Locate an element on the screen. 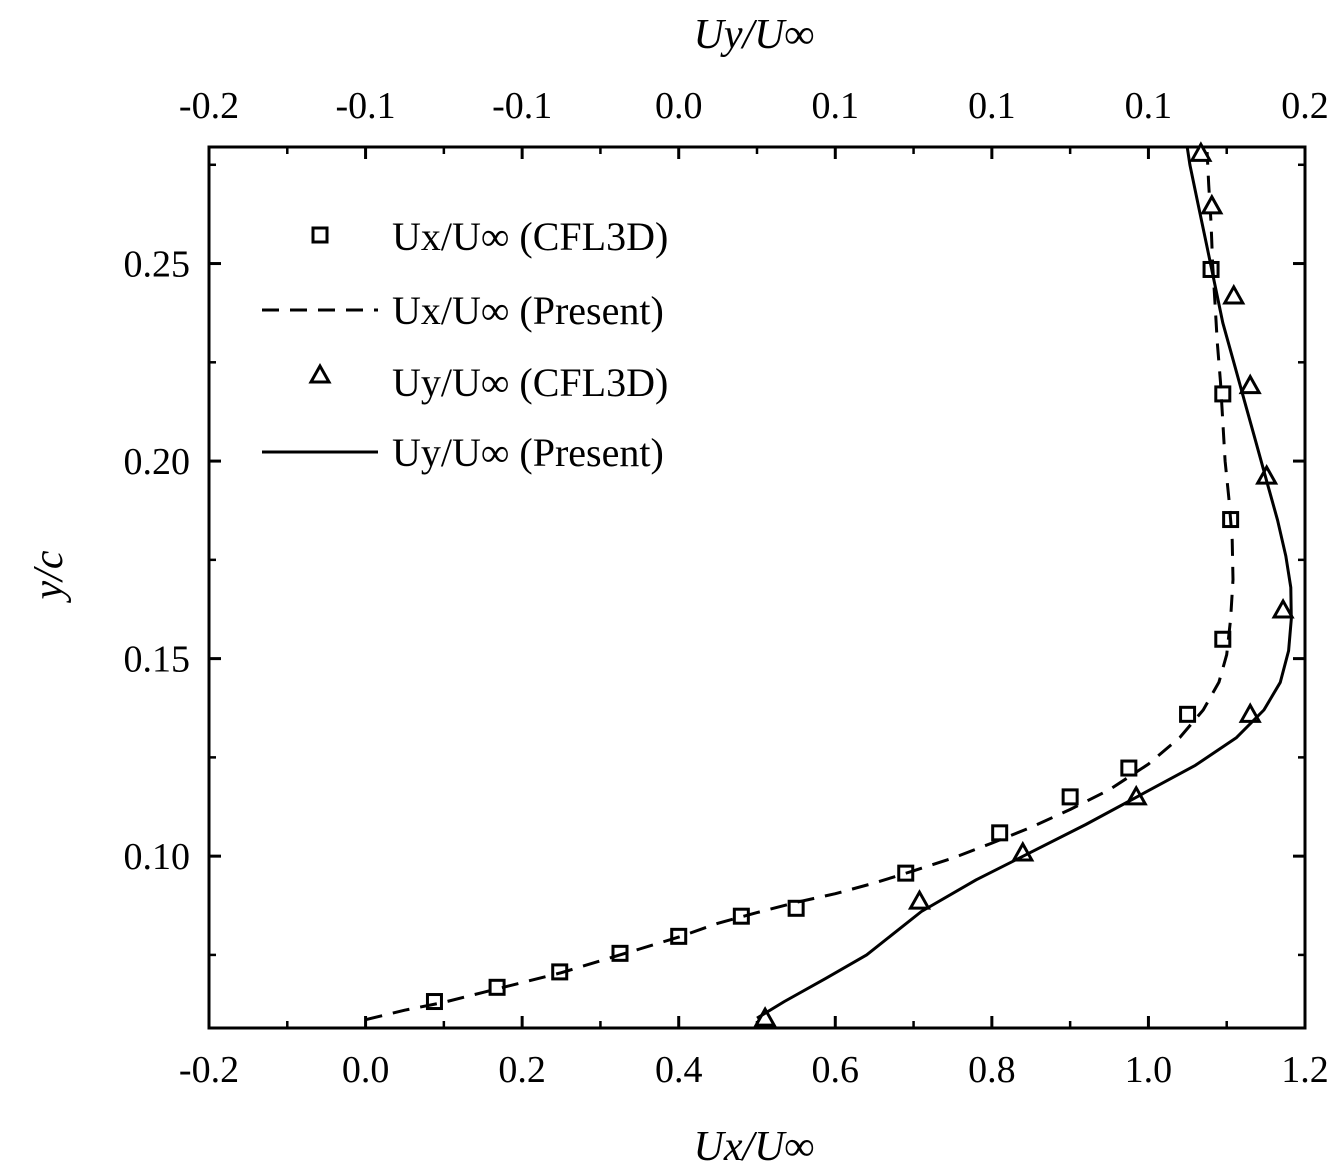 This screenshot has width=1342, height=1173. x-tick-label: -0.2 is located at coordinates (209, 1070).